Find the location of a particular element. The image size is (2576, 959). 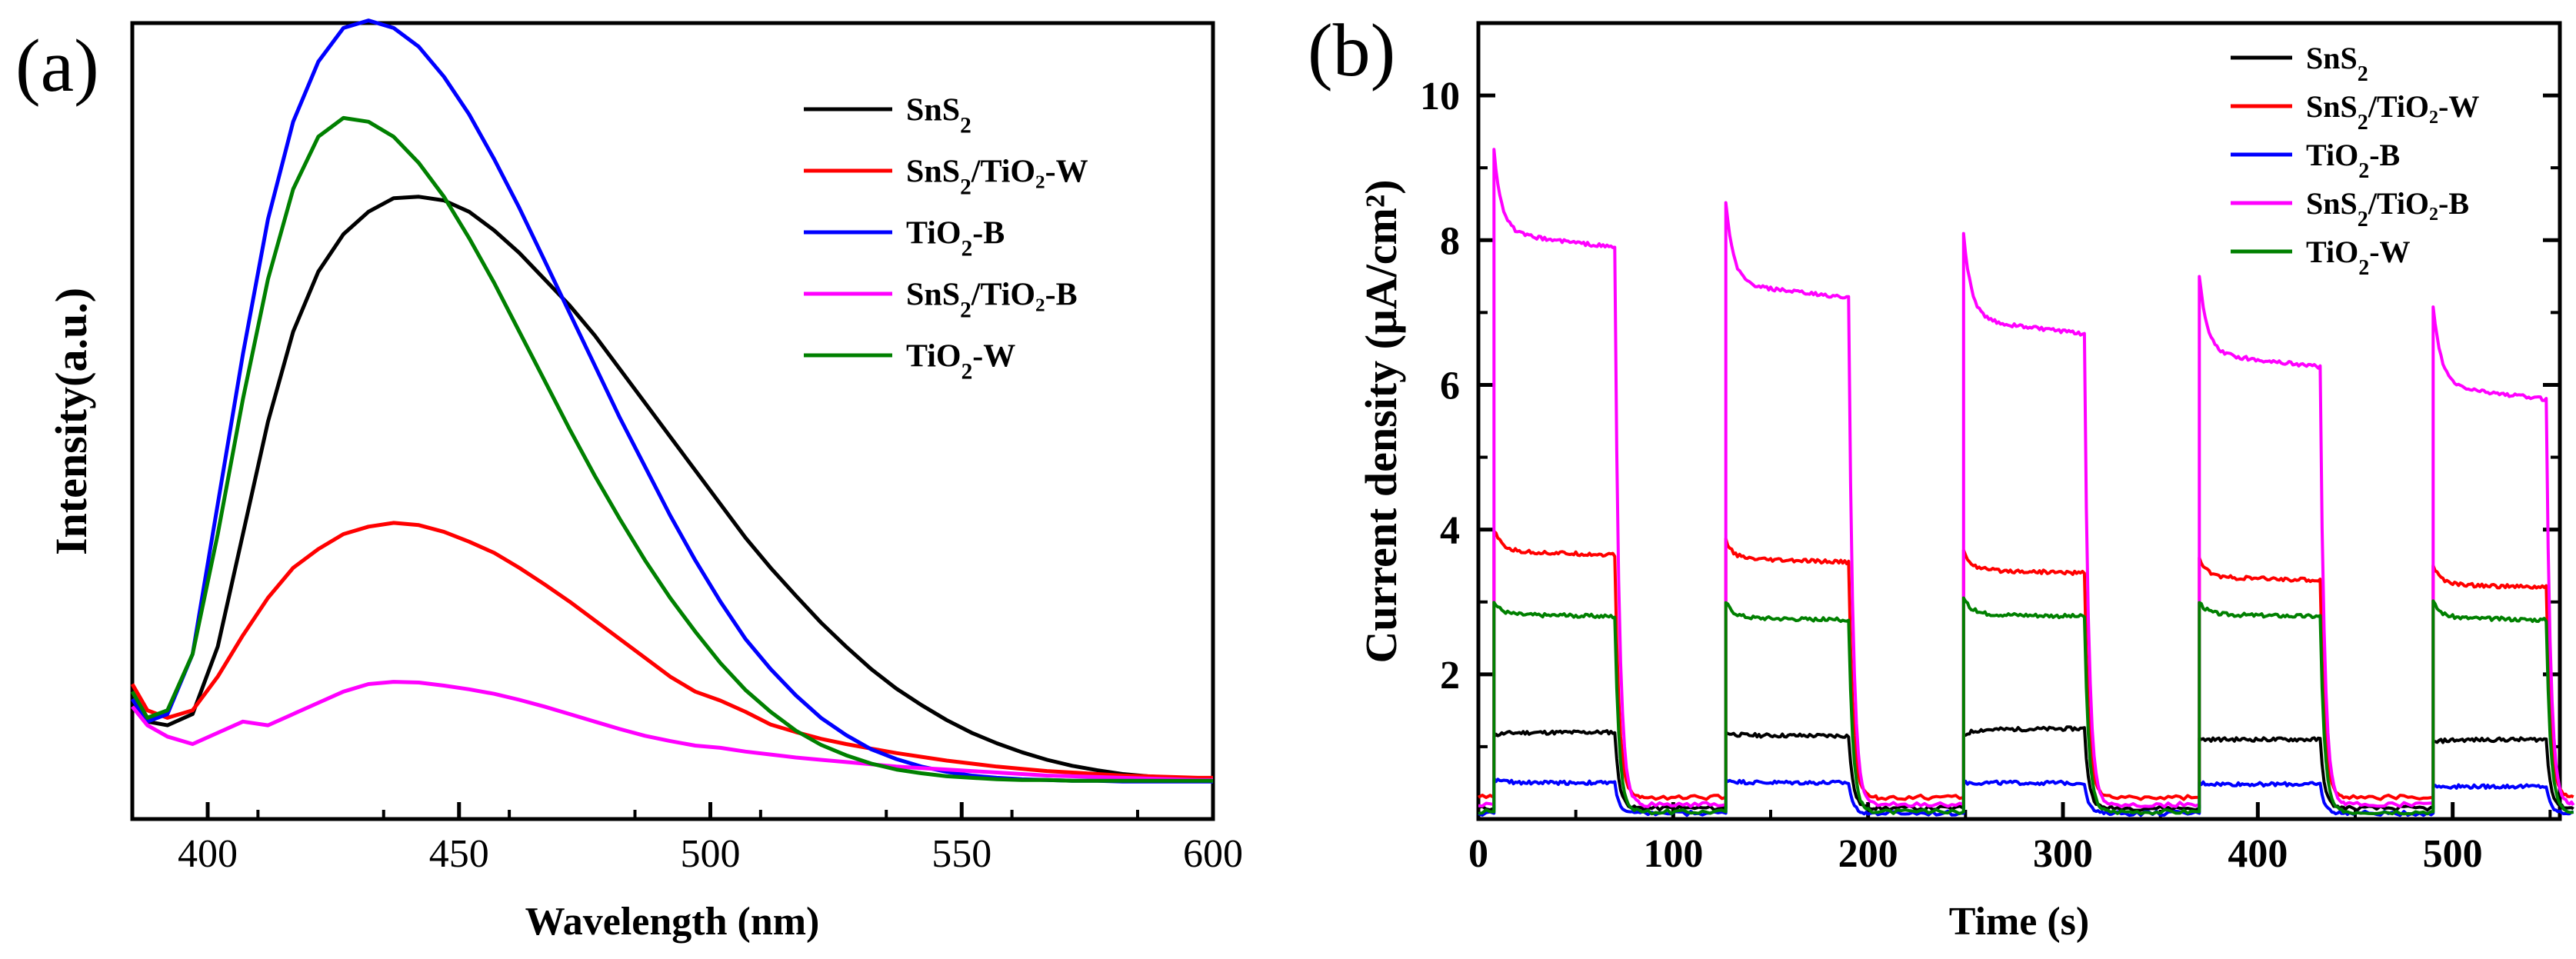

x-tick-label-600: 600 is located at coordinates (1213, 854).